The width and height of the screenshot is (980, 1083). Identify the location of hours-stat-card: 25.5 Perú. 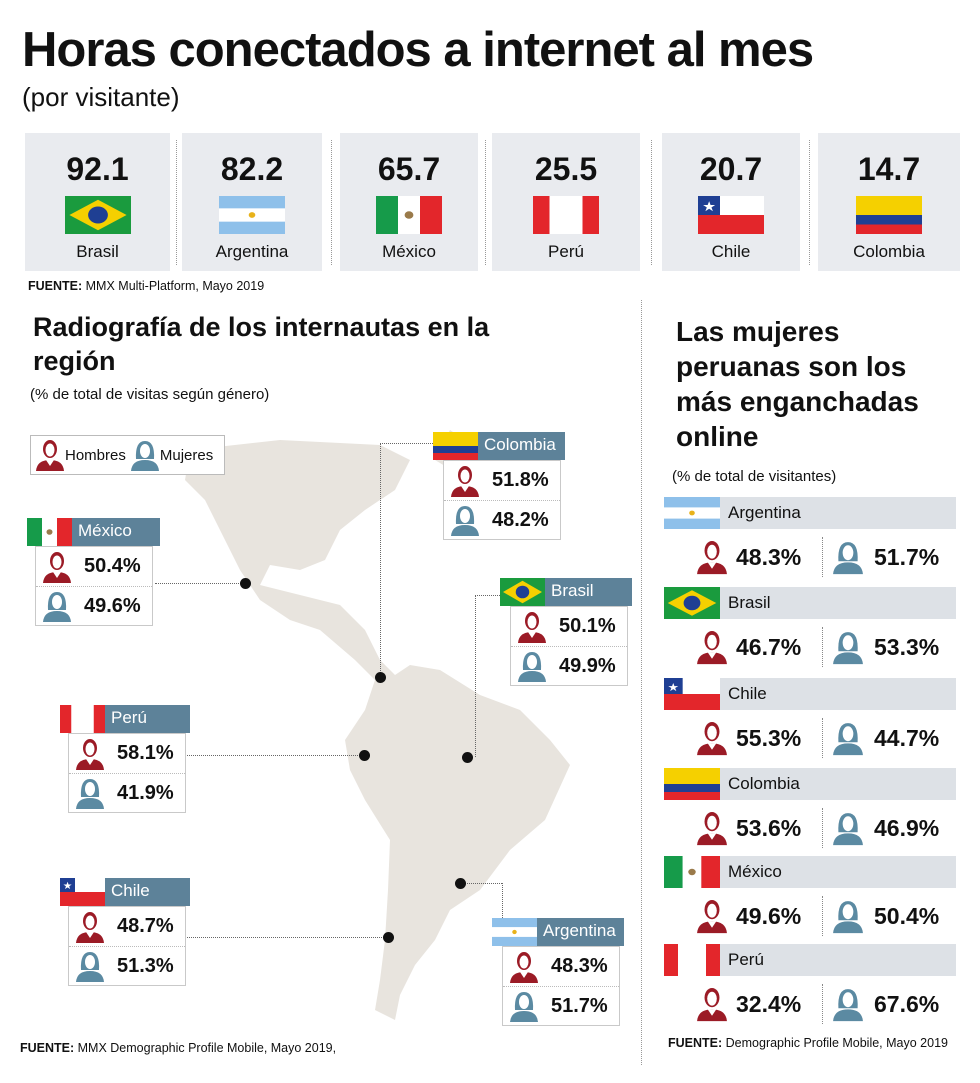
(566, 202).